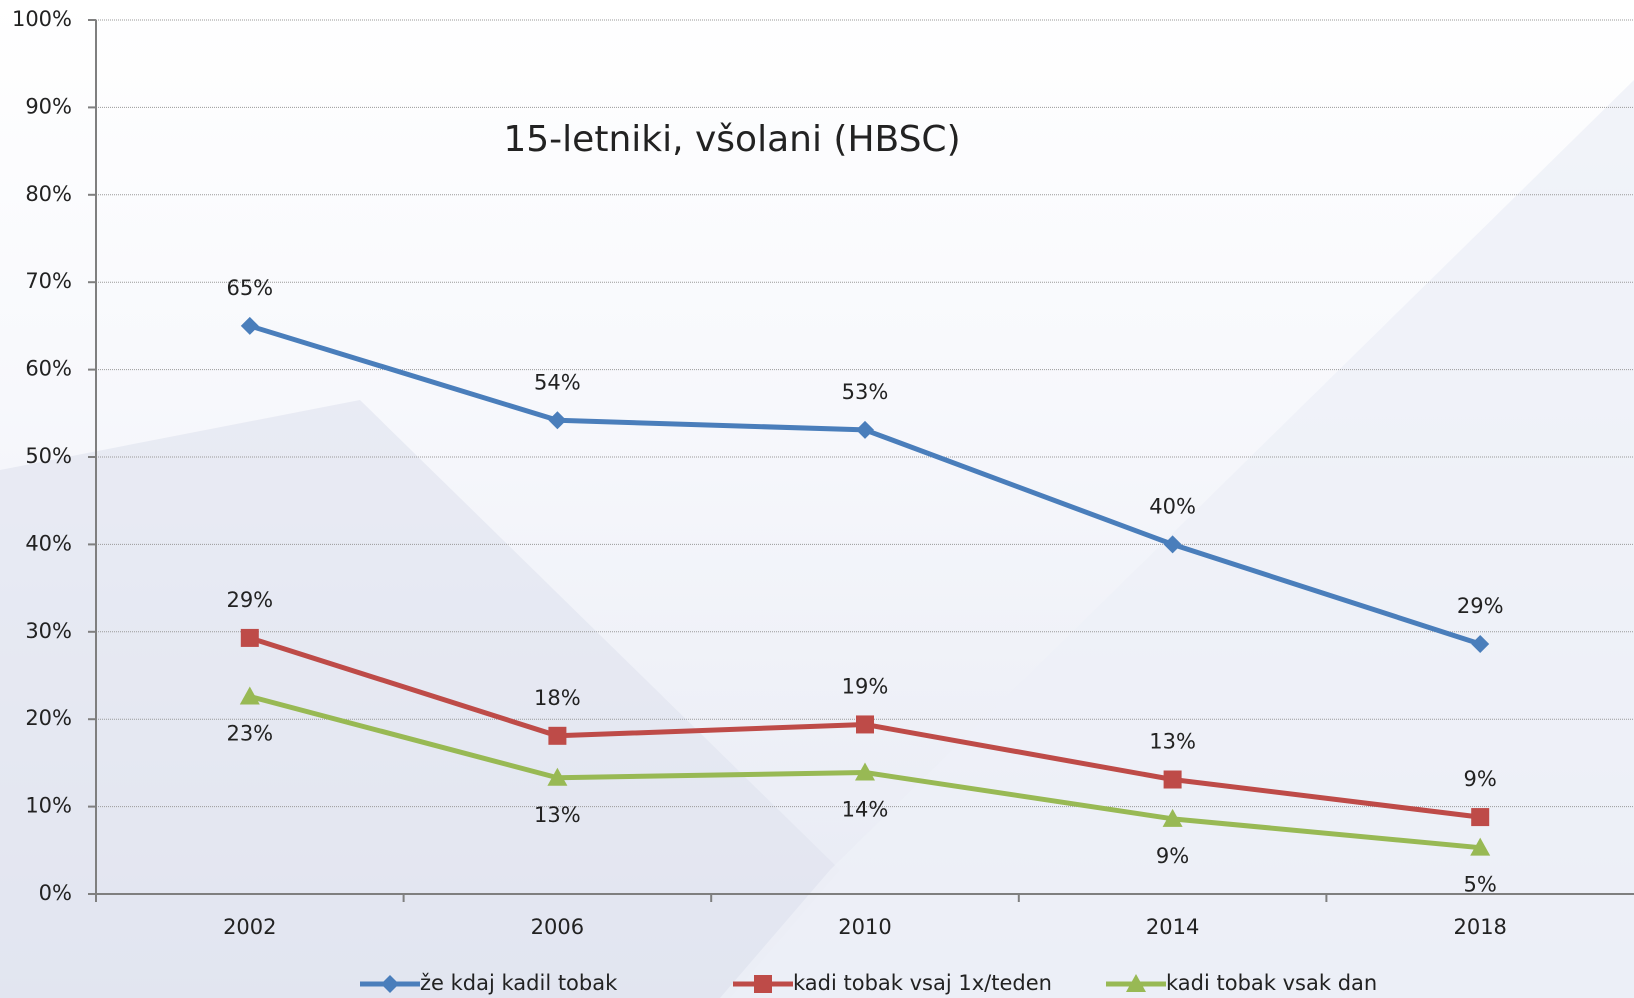 This screenshot has height=998, width=1634. What do you see at coordinates (865, 686) in the screenshot?
I see `data-label: 19%` at bounding box center [865, 686].